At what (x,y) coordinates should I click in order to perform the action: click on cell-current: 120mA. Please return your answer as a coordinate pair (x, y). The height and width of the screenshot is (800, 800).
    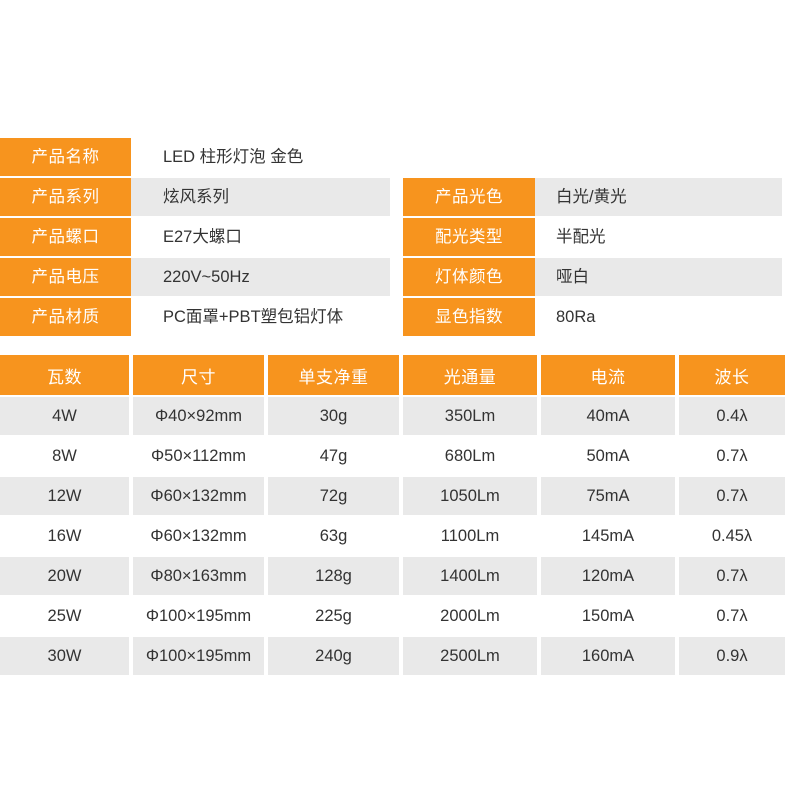
    Looking at the image, I should click on (609, 576).